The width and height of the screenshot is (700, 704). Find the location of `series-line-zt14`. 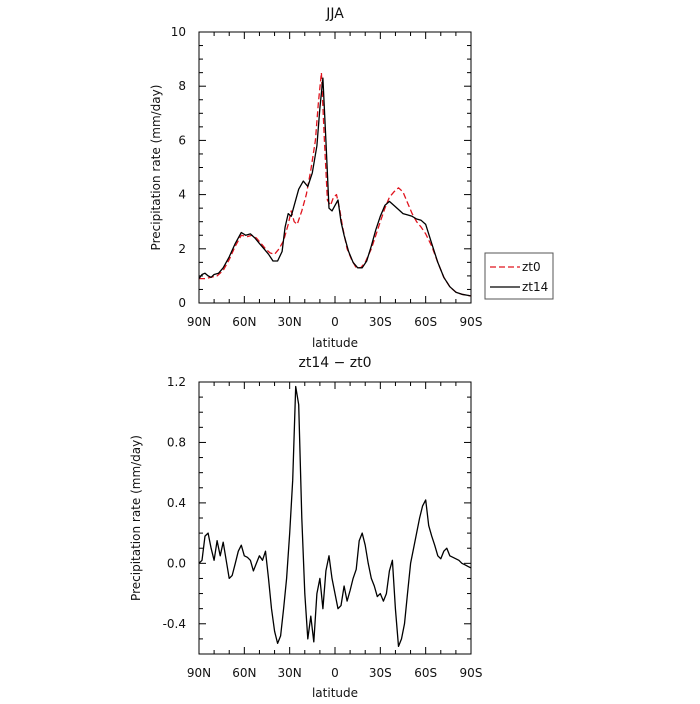

series-line-zt14 is located at coordinates (335, 187).